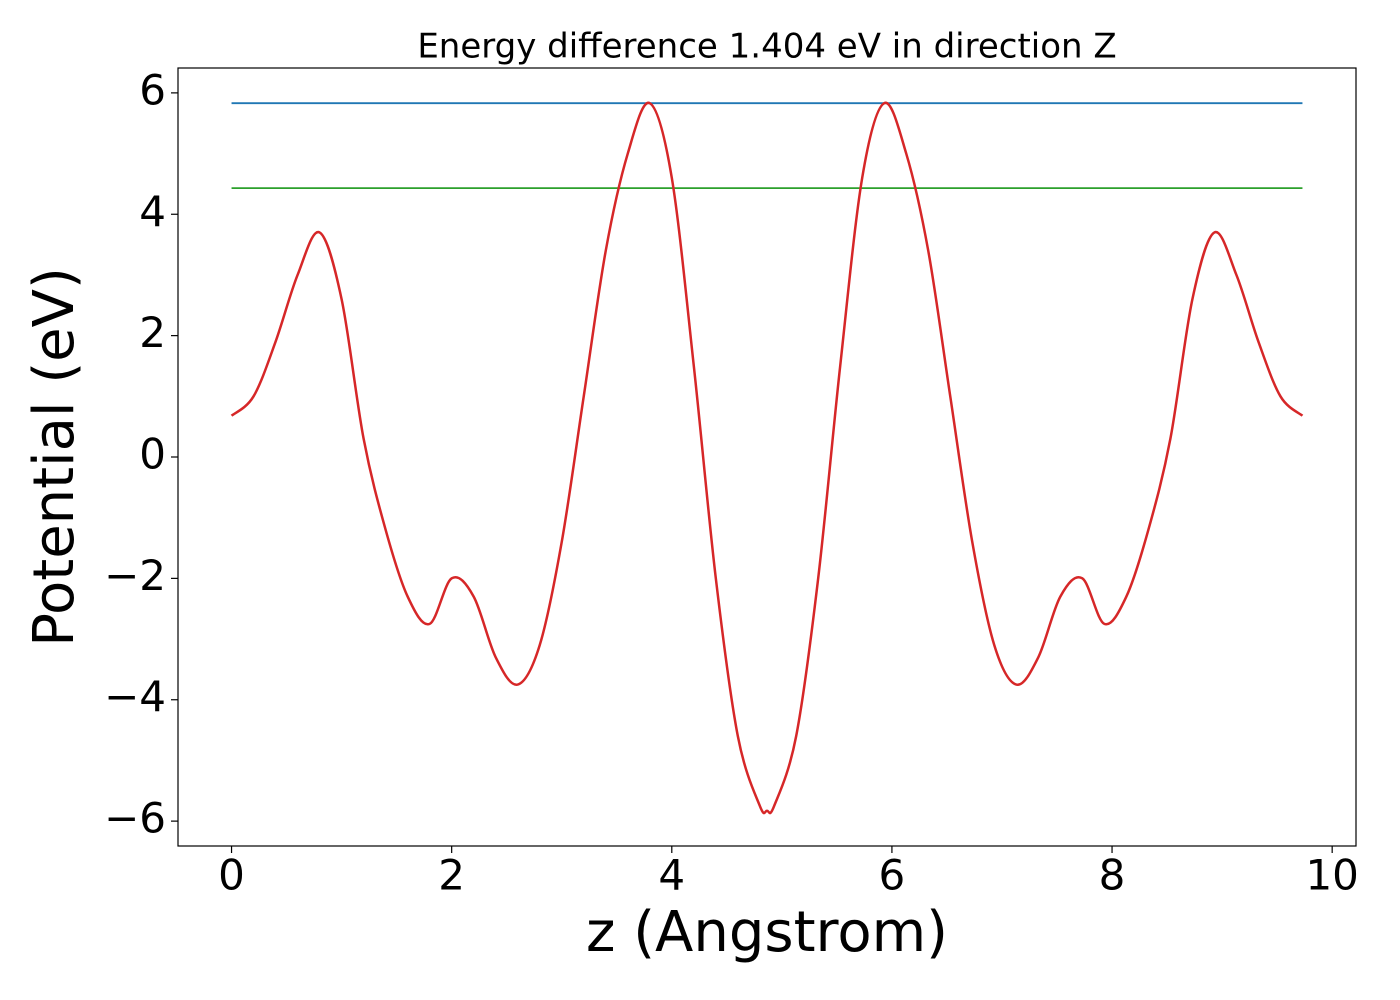 The height and width of the screenshot is (1000, 1400). I want to click on y-tick-label: 6, so click(152, 89).